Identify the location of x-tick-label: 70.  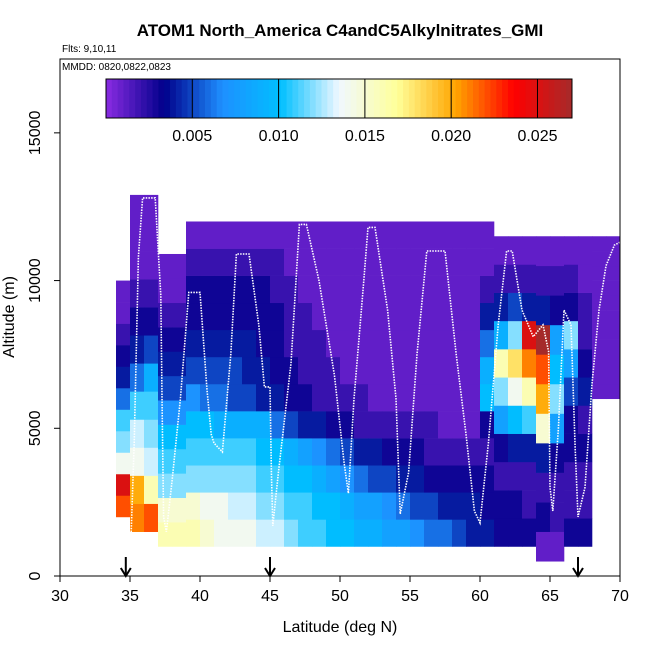
(620, 596).